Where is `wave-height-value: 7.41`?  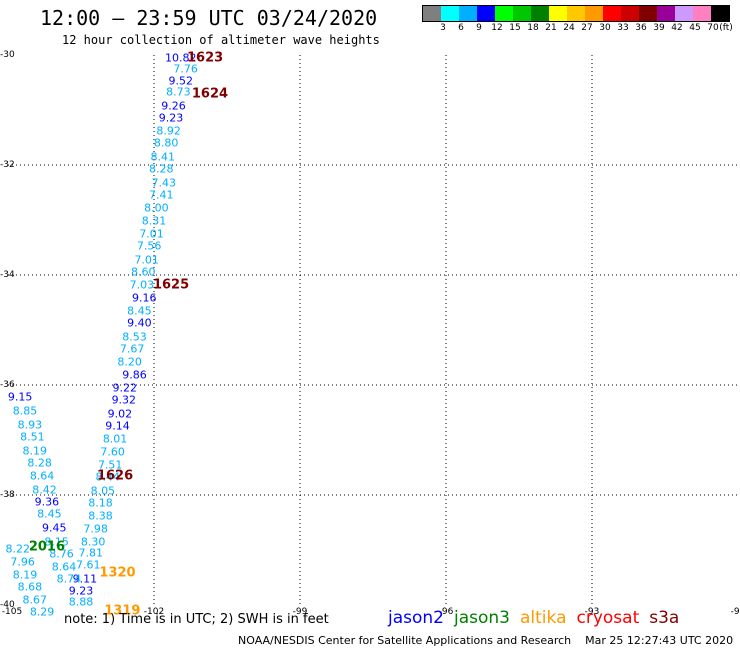 wave-height-value: 7.41 is located at coordinates (161, 195).